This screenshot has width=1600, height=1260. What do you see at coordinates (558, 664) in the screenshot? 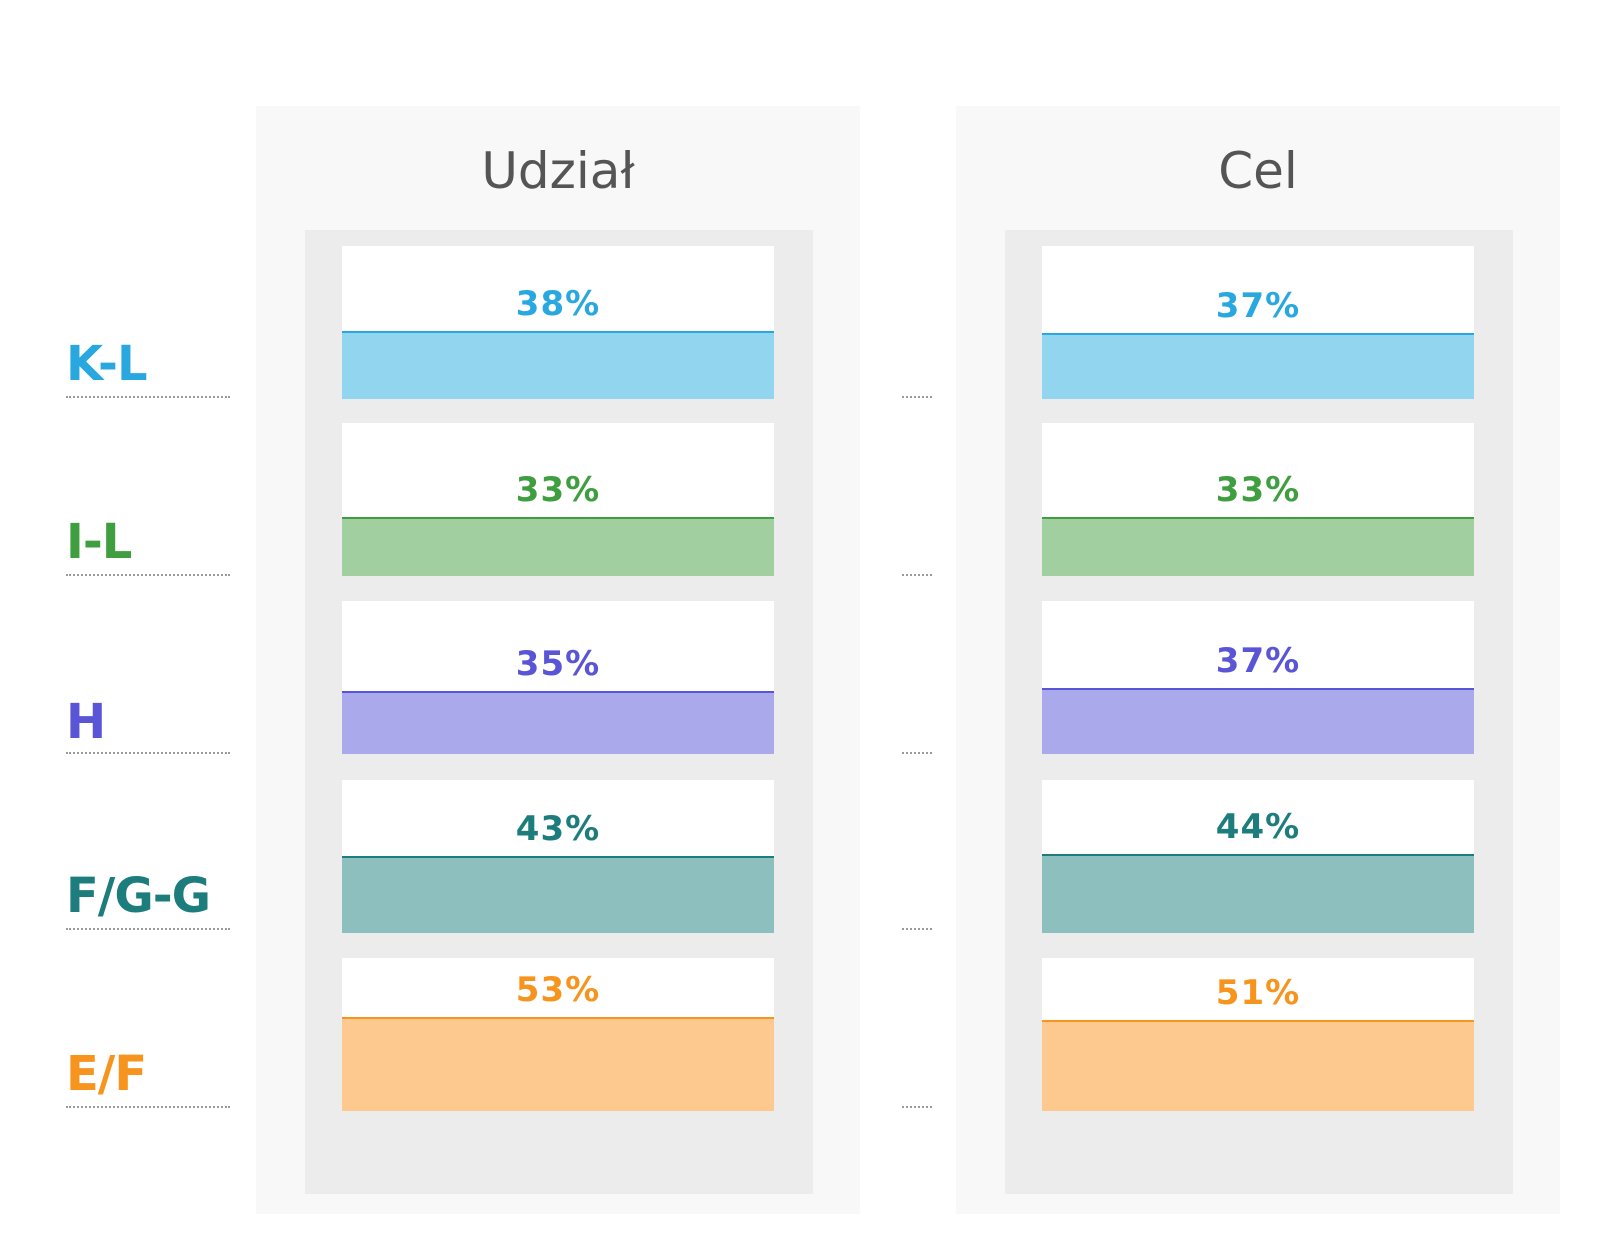
I see `bar-value-label: 35%` at bounding box center [558, 664].